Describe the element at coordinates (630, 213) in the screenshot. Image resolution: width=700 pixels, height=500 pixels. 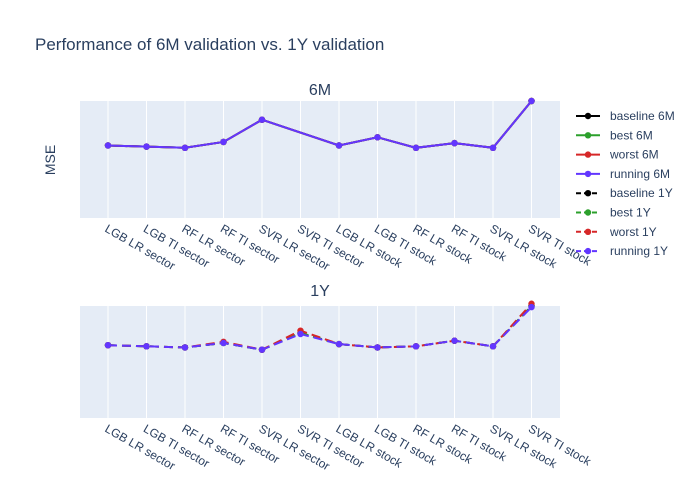
I see `legend-label: best 1Y` at that location.